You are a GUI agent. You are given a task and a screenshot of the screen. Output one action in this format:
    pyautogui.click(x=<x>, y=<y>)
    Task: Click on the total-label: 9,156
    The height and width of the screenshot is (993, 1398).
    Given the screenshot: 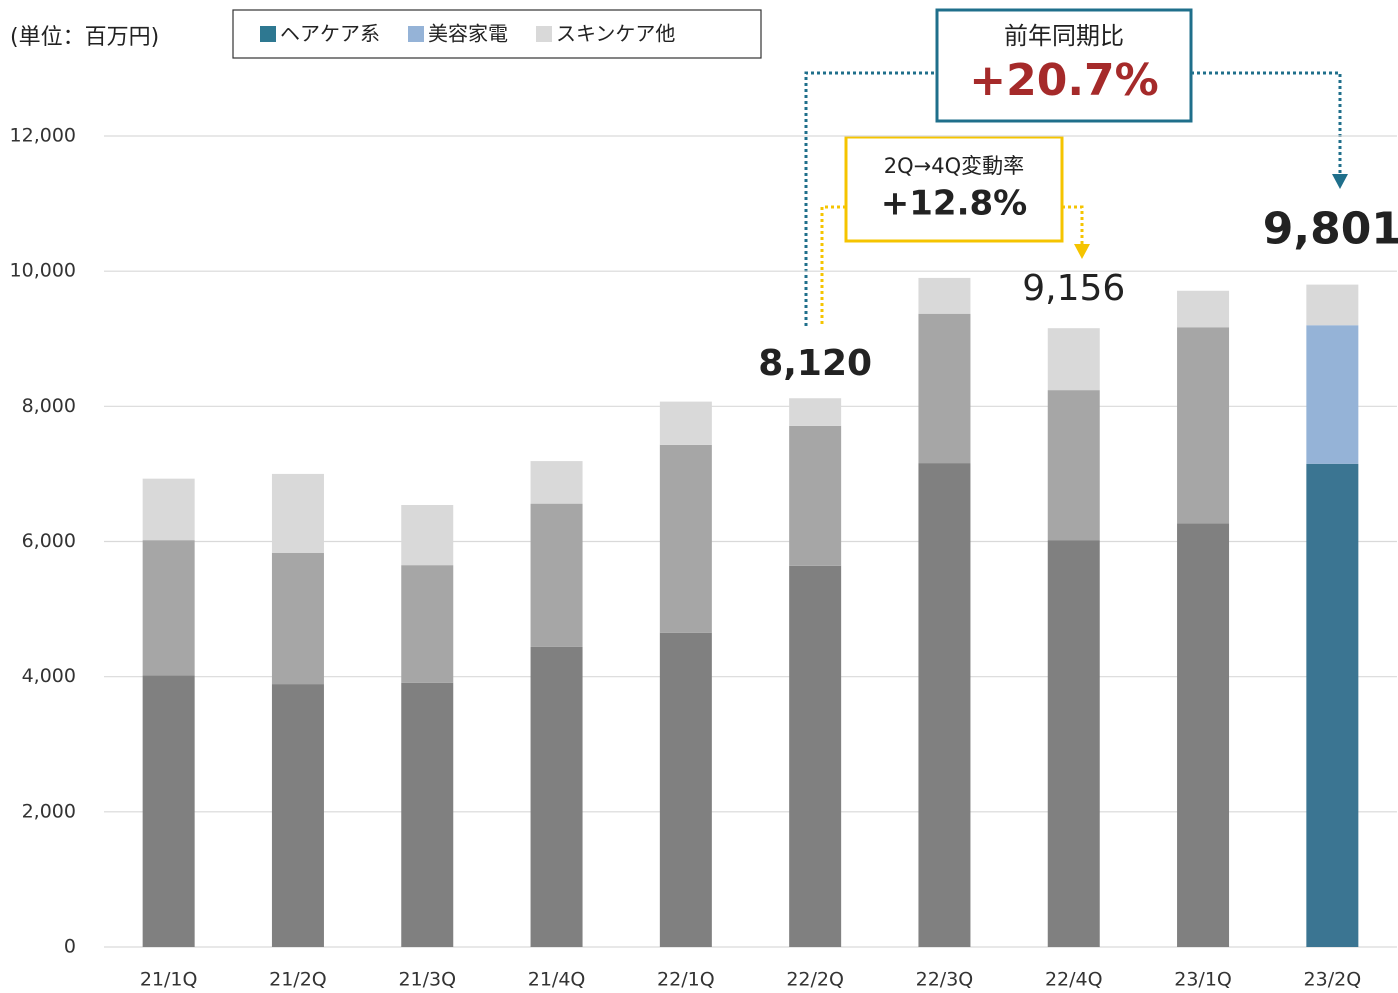 What is the action you would take?
    pyautogui.click(x=1073, y=288)
    